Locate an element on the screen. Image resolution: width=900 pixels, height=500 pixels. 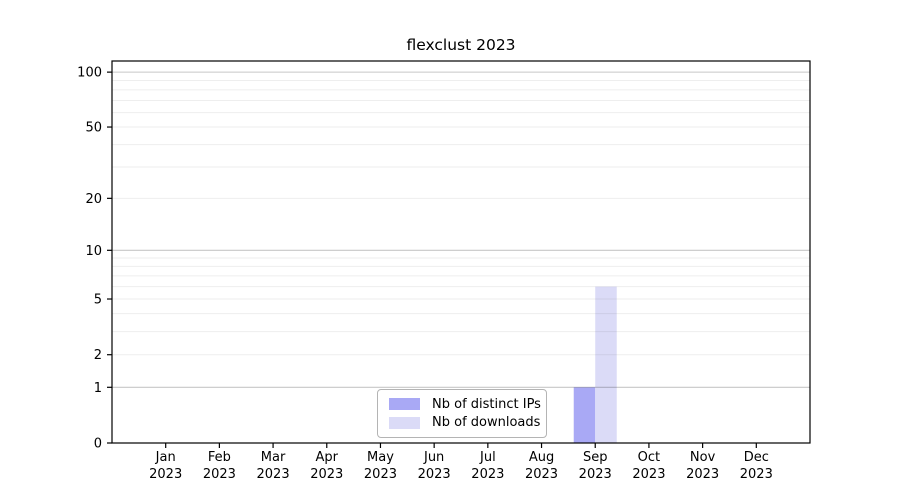
y-tick-label: 100 is located at coordinates (89, 73).